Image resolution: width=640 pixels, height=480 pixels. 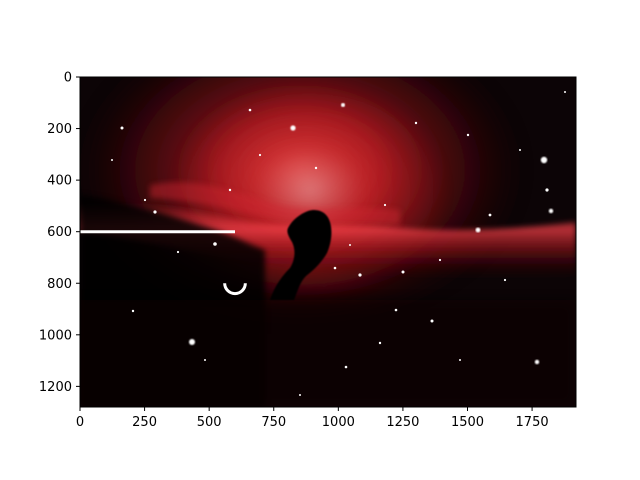 What do you see at coordinates (55, 335) in the screenshot?
I see `y-tick-label: 1000` at bounding box center [55, 335].